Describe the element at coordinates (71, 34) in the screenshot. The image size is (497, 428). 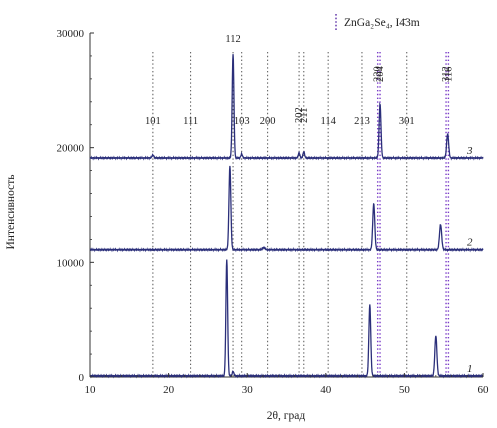
I see `y-tick-label: 30000` at that location.